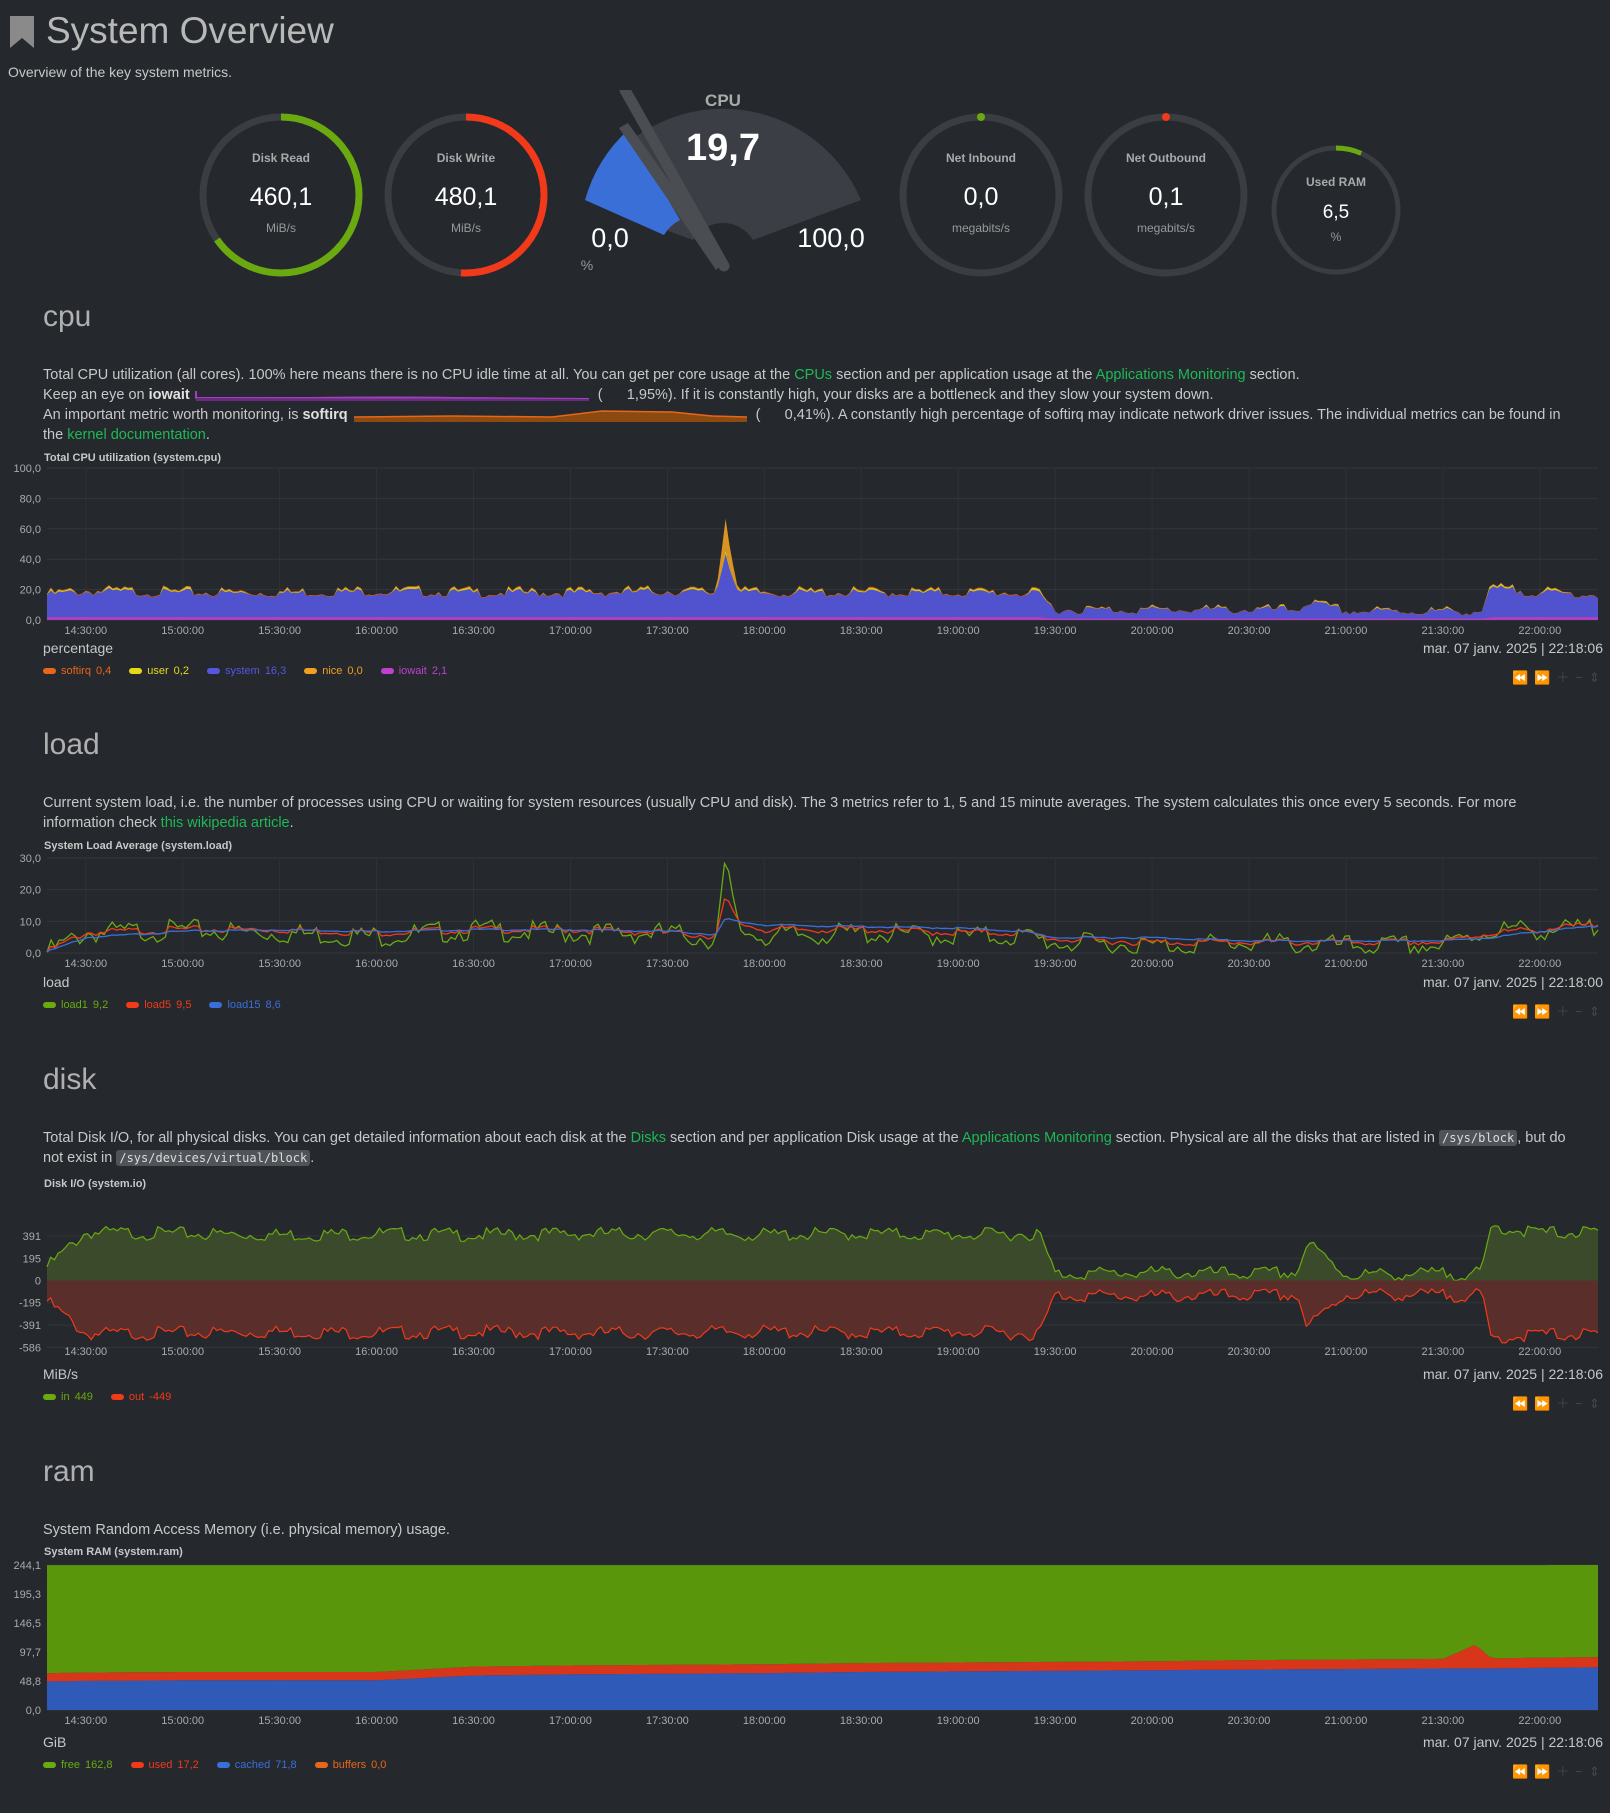 The height and width of the screenshot is (1813, 1610). Describe the element at coordinates (33, 621) in the screenshot. I see `cpu-ytick: 0,0` at that location.